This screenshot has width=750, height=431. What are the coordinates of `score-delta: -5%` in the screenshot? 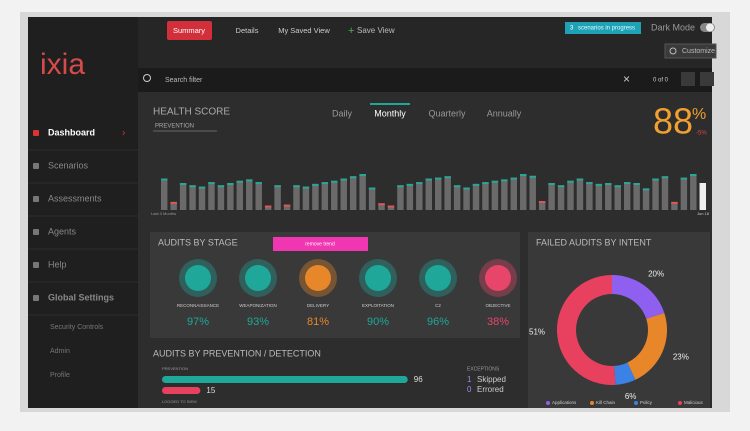 It's located at (701, 134).